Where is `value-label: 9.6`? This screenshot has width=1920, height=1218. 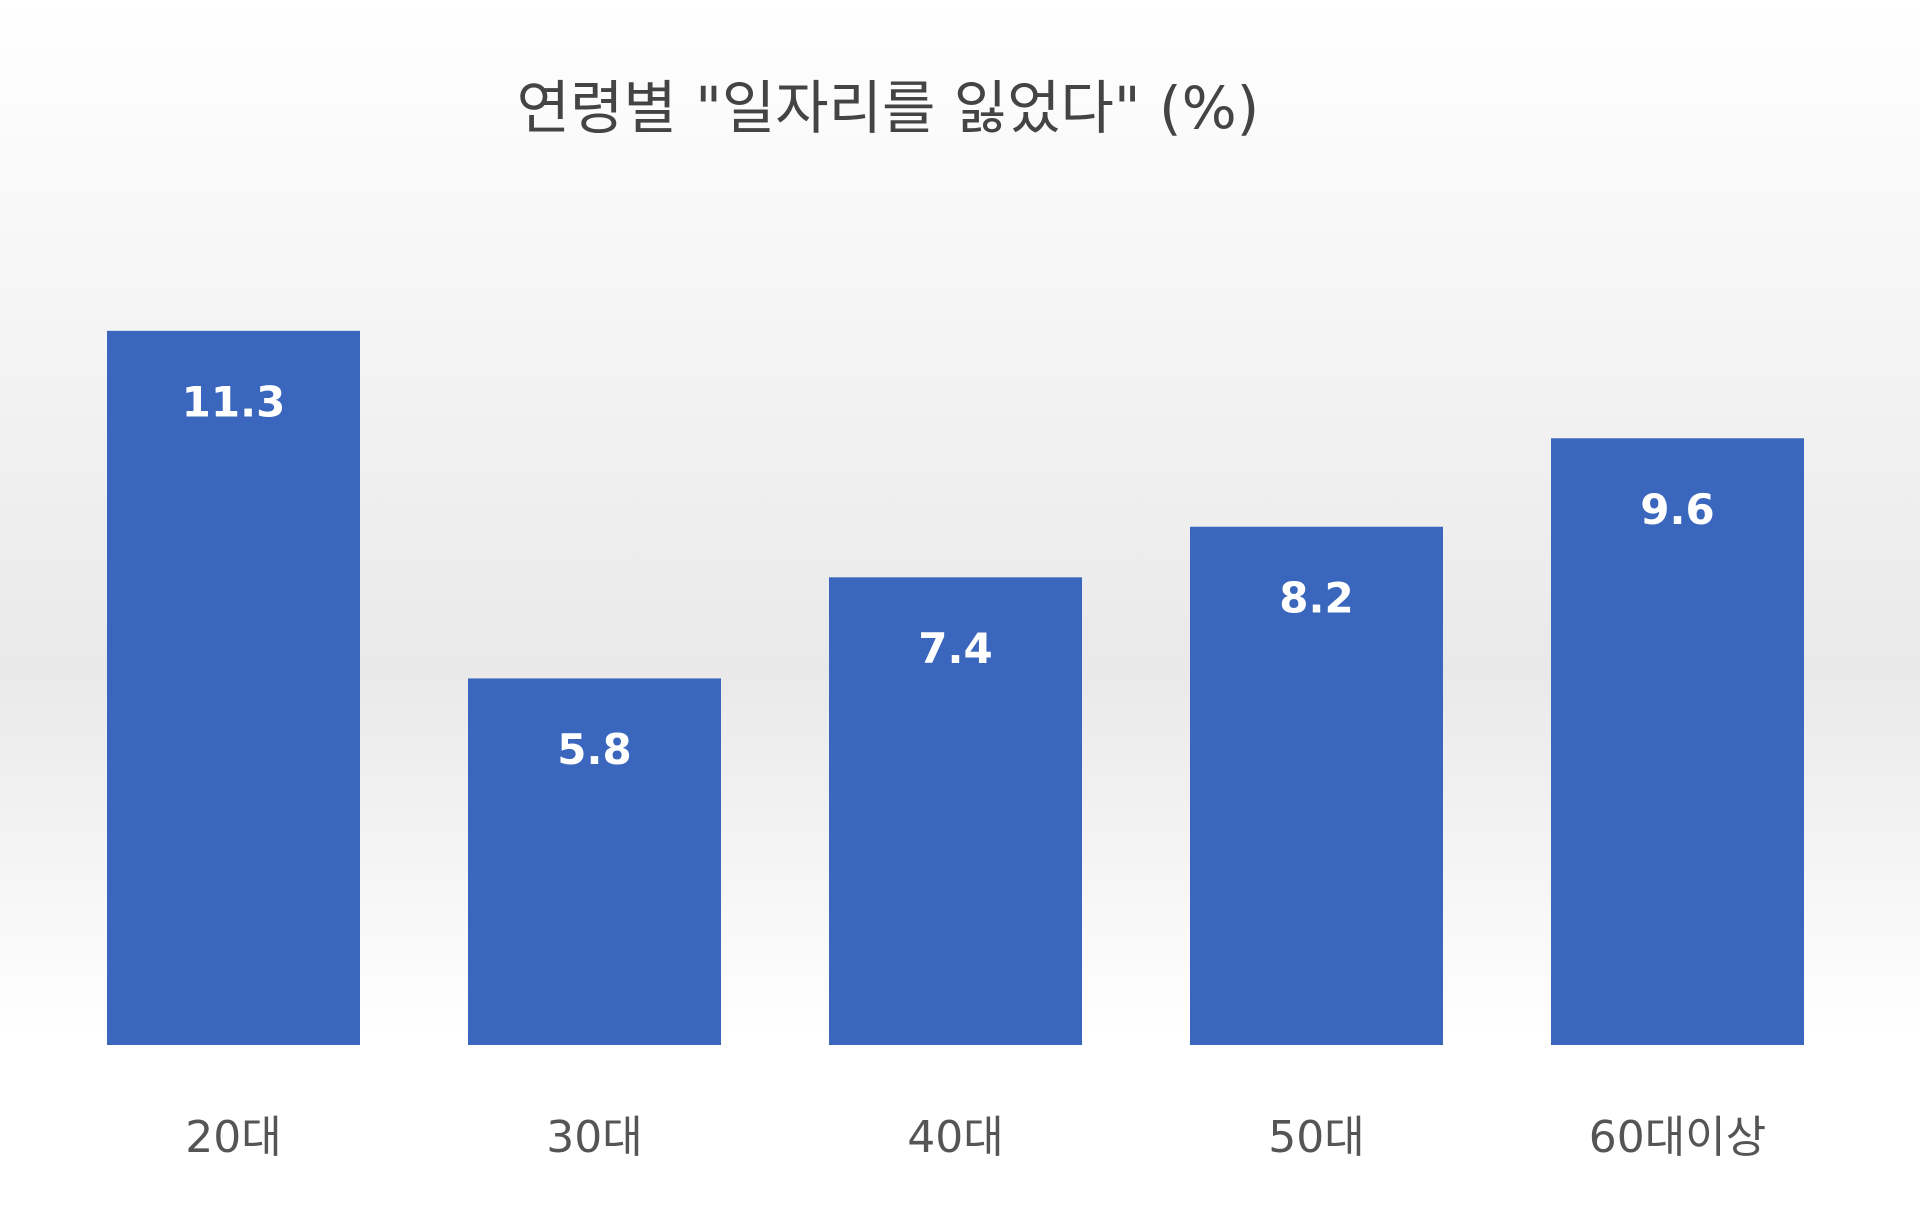 value-label: 9.6 is located at coordinates (1677, 509).